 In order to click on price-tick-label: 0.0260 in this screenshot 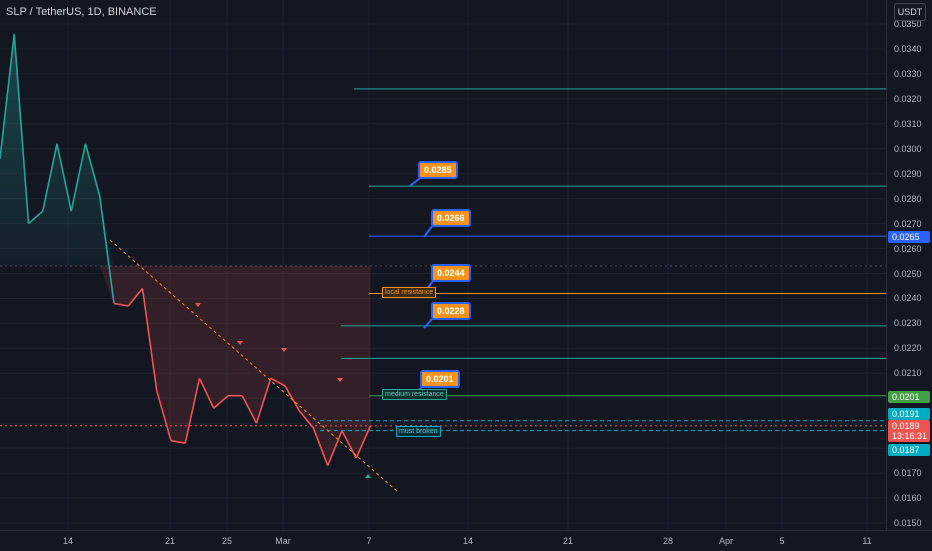, I will do `click(908, 248)`.